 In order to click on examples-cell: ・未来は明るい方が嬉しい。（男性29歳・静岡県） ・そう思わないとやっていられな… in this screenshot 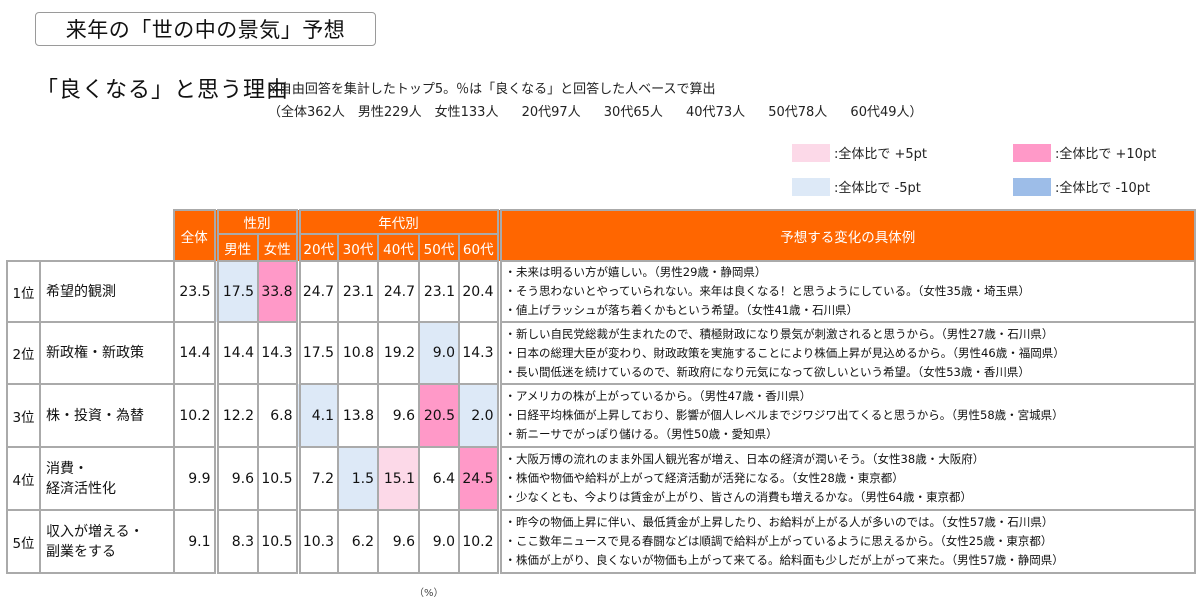, I will do `click(846, 291)`.